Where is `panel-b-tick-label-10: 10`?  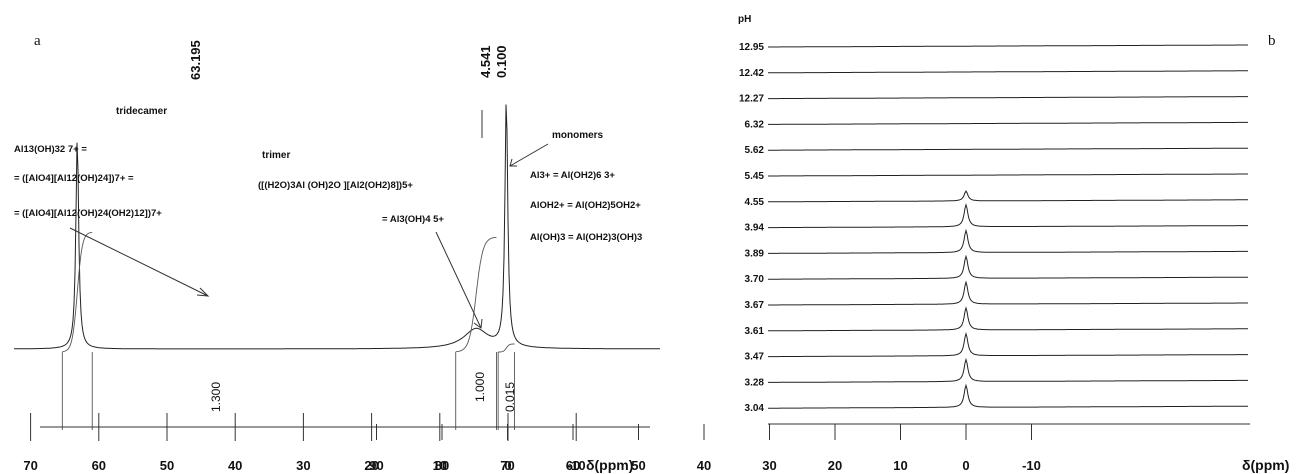 panel-b-tick-label-10: 10 is located at coordinates (900, 465).